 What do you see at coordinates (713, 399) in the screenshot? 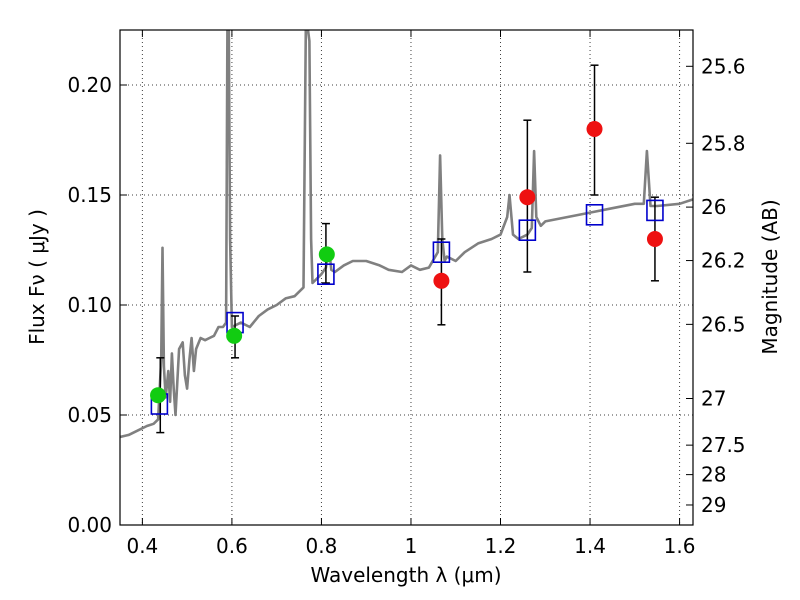
I see `y2-tick-label: 27` at bounding box center [713, 399].